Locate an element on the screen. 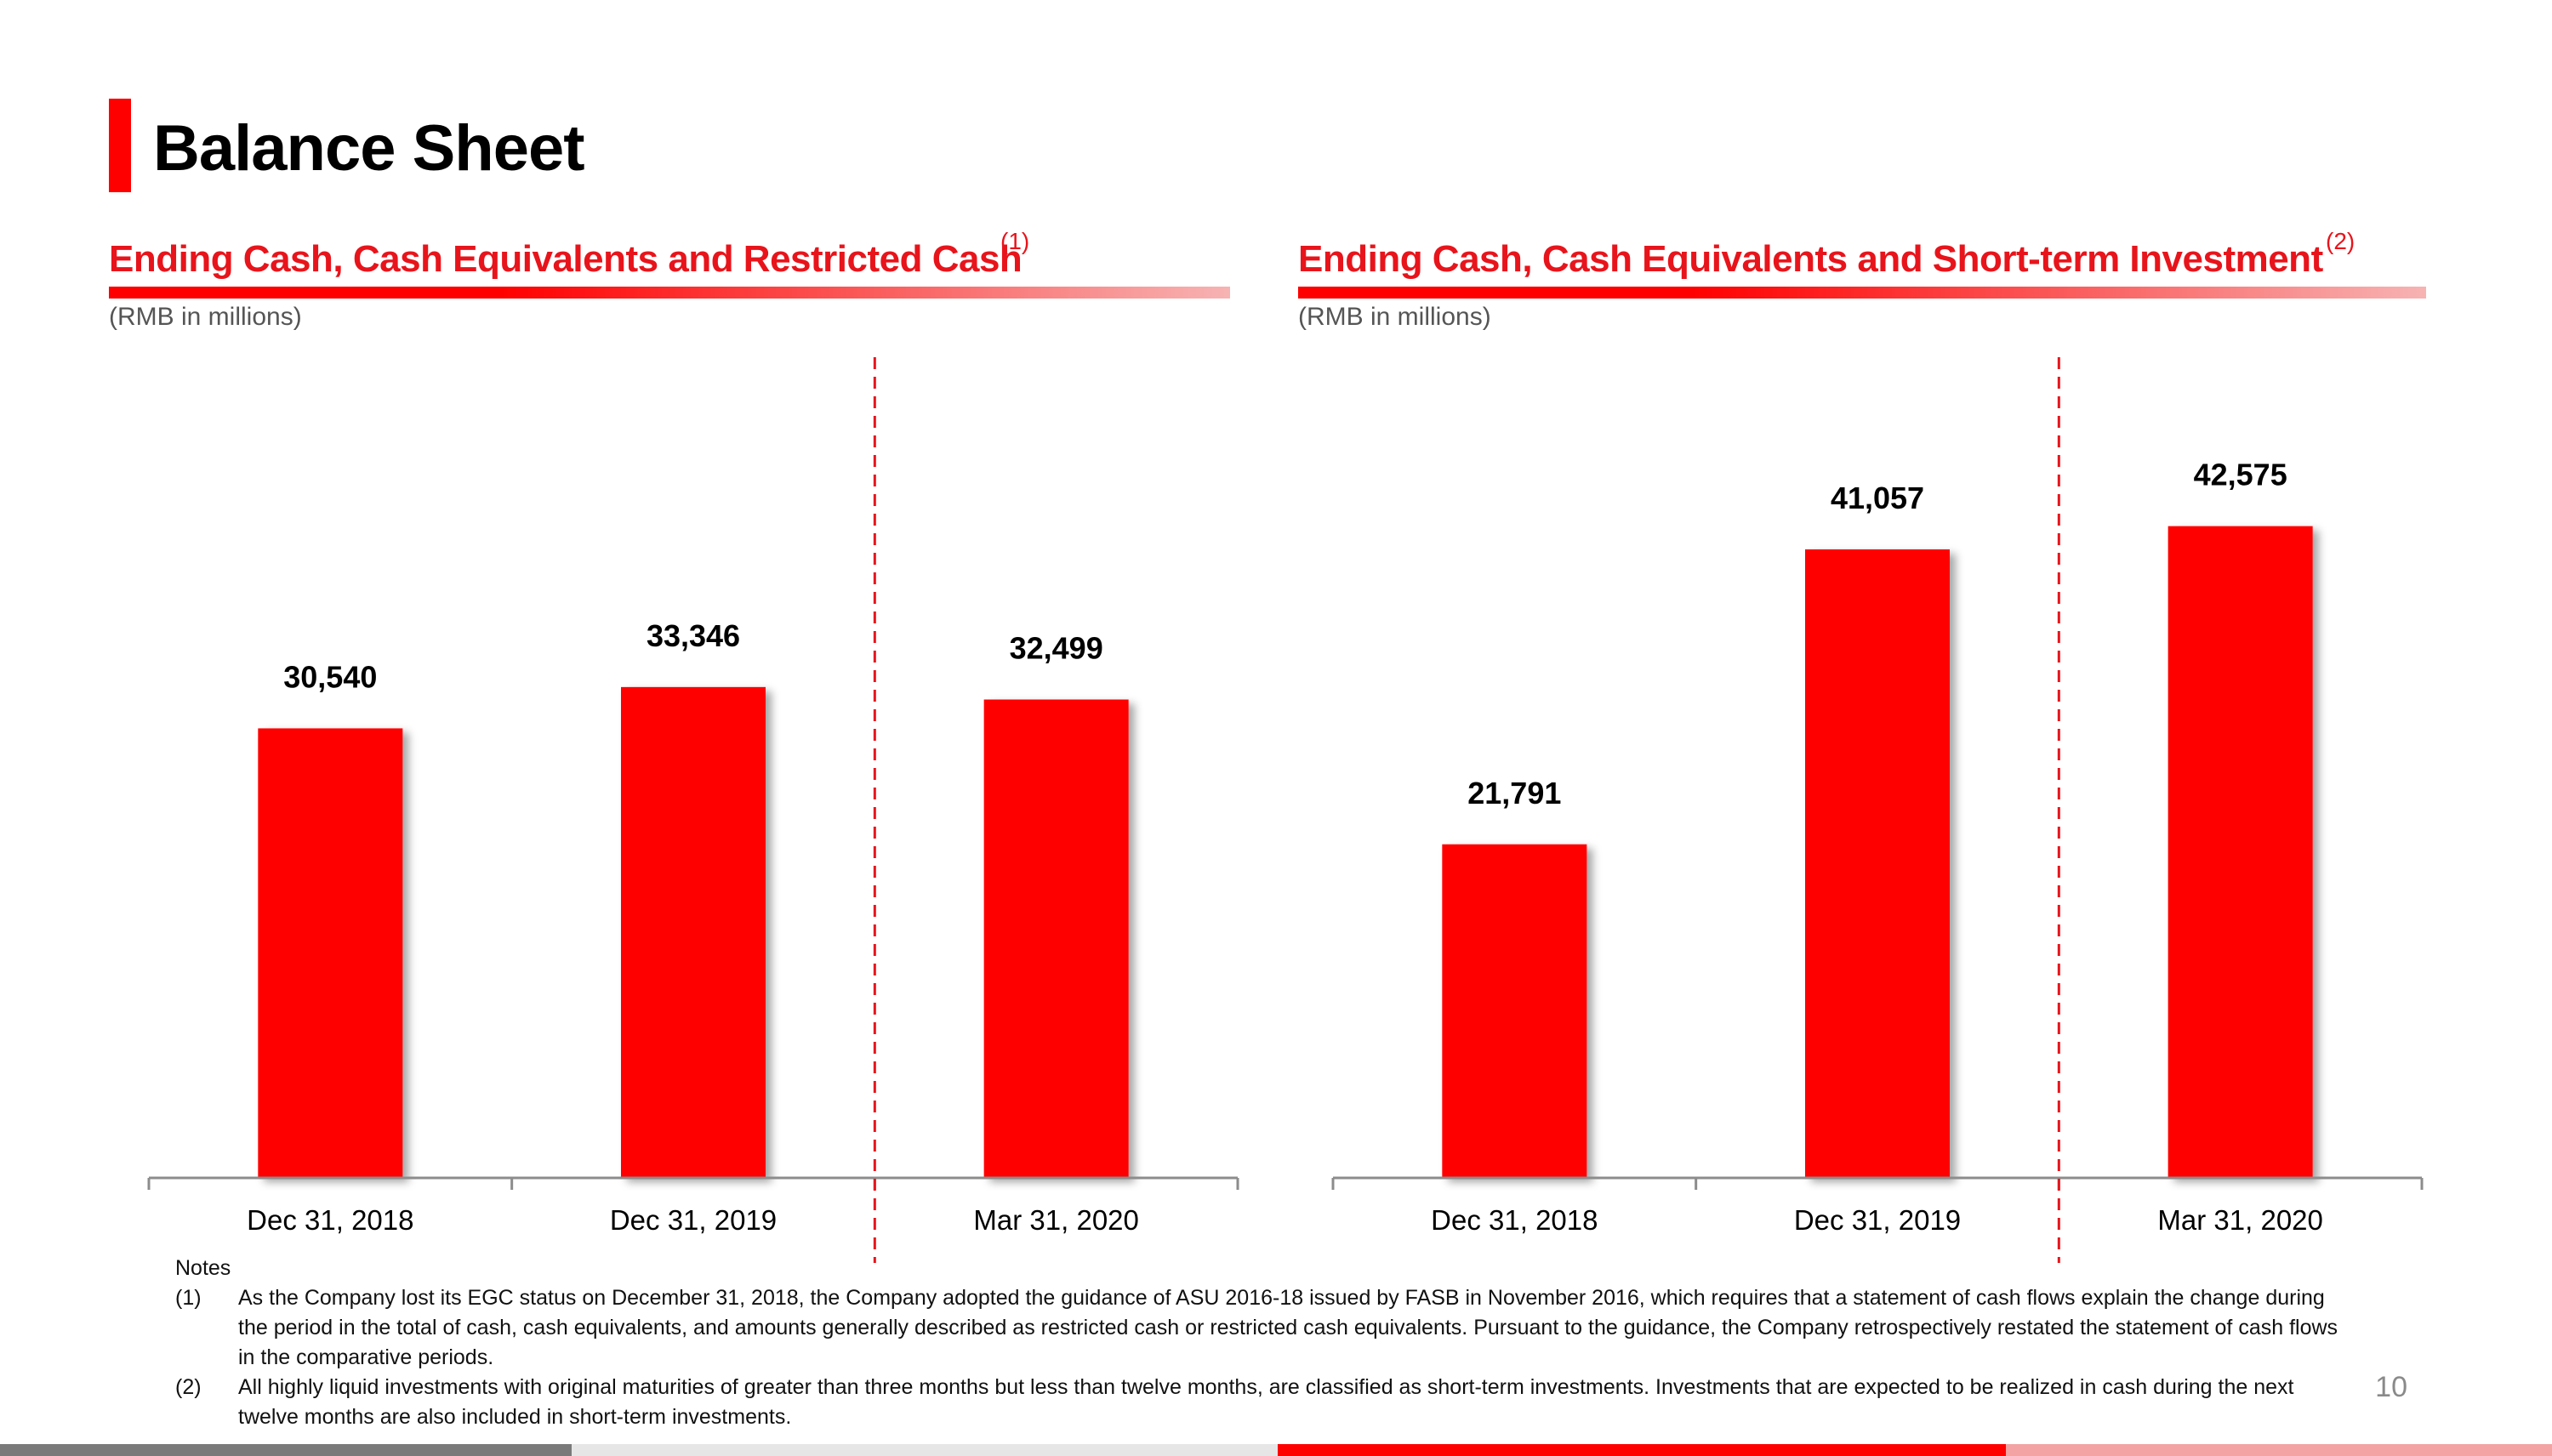 Image resolution: width=2552 pixels, height=1456 pixels. notes-heading: Notes is located at coordinates (203, 1268).